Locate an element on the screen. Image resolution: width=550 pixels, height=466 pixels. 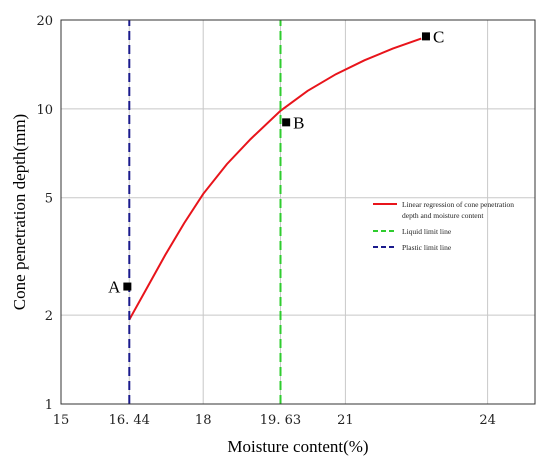
legend-entry: Linear regression of cone penetration is located at coordinates (458, 204).